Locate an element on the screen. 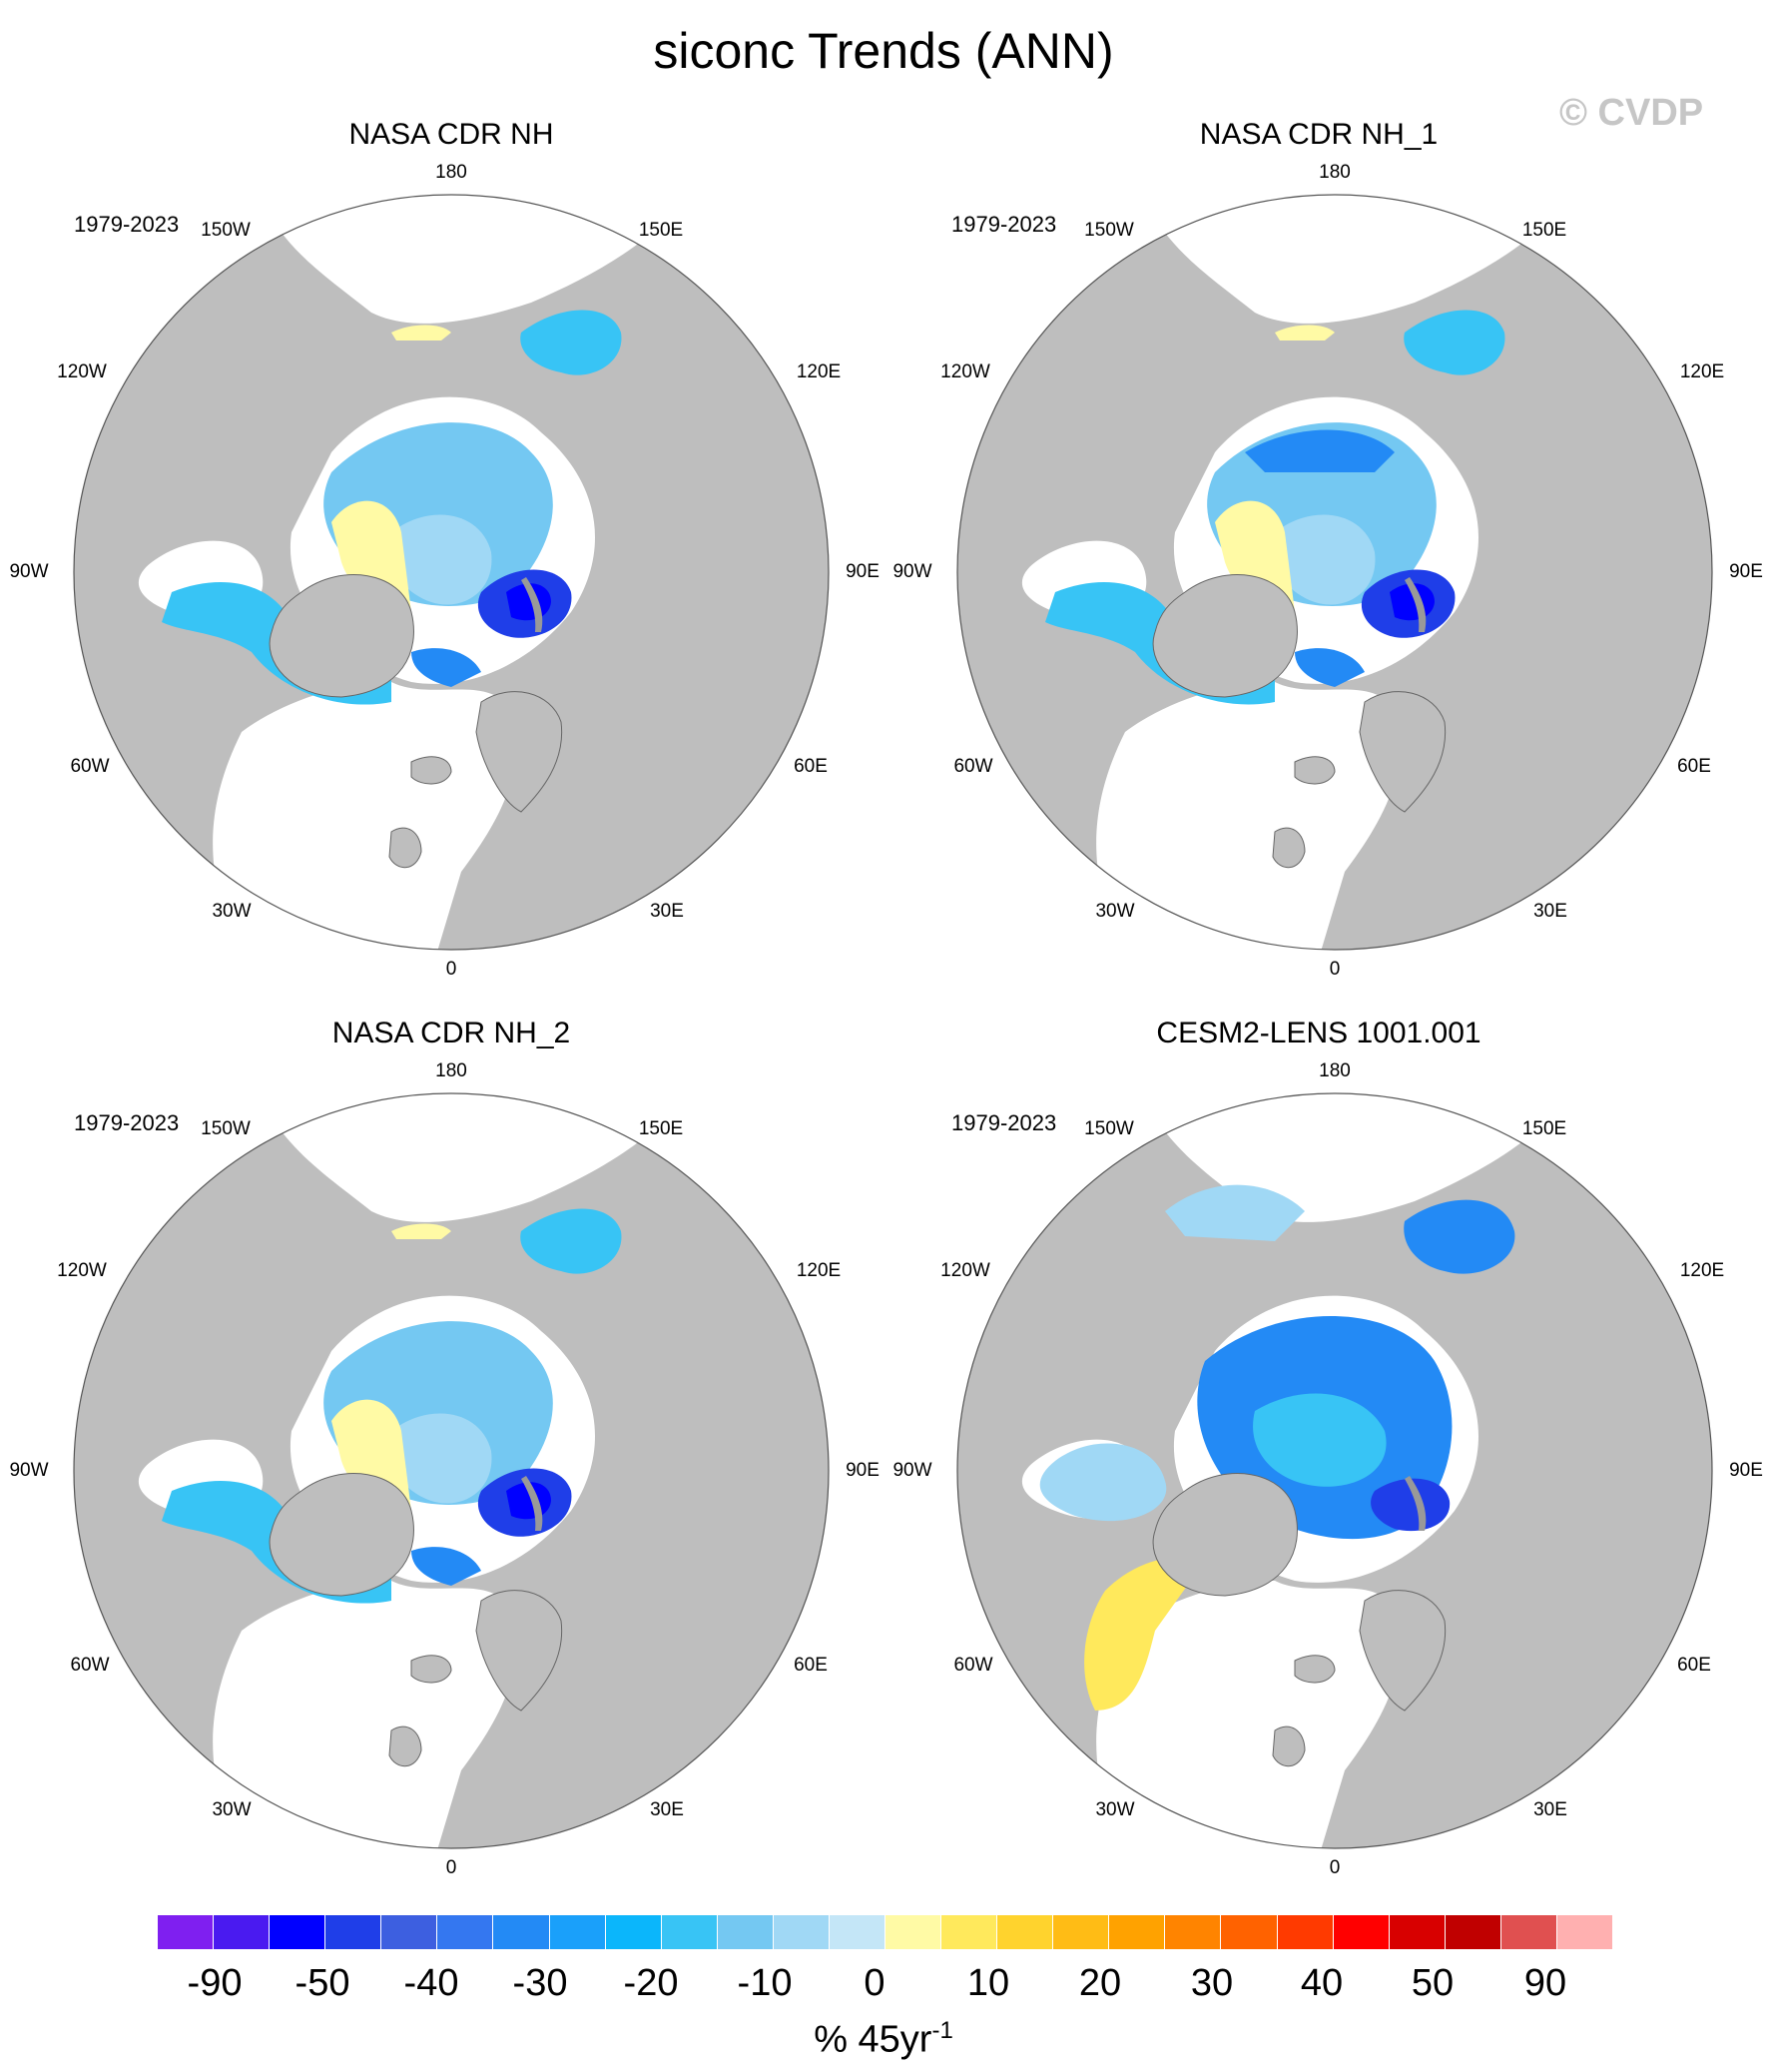 Image resolution: width=1767 pixels, height=2072 pixels. colorbar-tick-label: 90 is located at coordinates (1545, 1983).